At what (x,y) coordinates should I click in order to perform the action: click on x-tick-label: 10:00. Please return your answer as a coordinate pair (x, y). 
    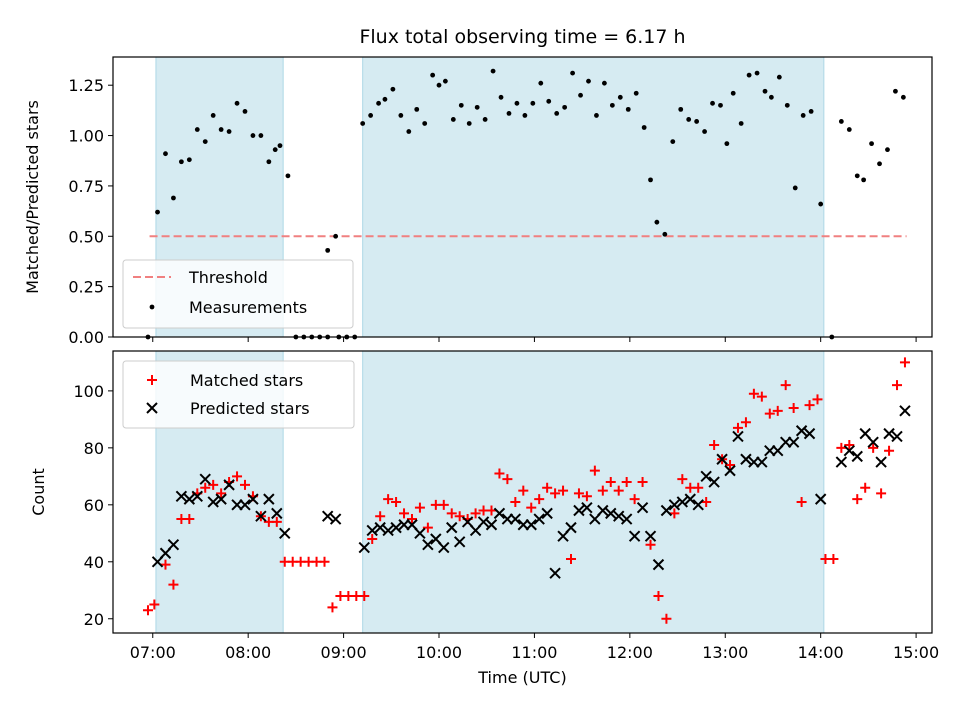
    Looking at the image, I should click on (439, 652).